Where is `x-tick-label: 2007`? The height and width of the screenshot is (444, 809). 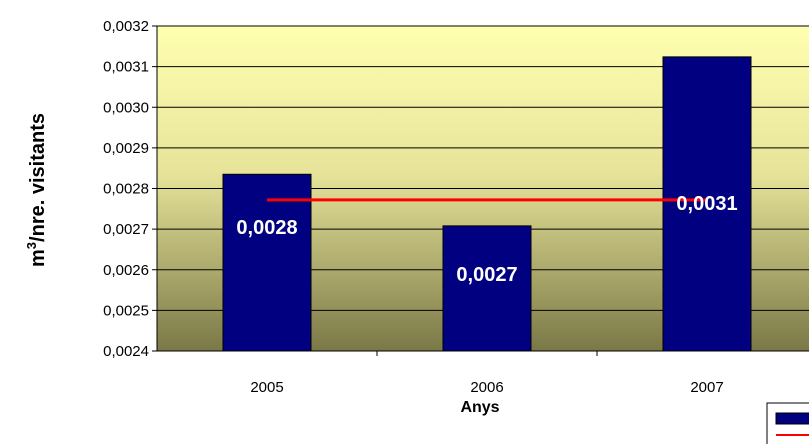 x-tick-label: 2007 is located at coordinates (706, 387).